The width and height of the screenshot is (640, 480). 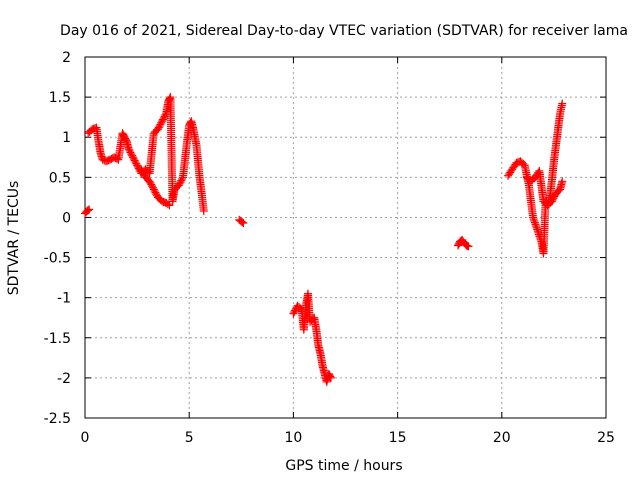 I want to click on x-tick-label: 25, so click(x=606, y=438).